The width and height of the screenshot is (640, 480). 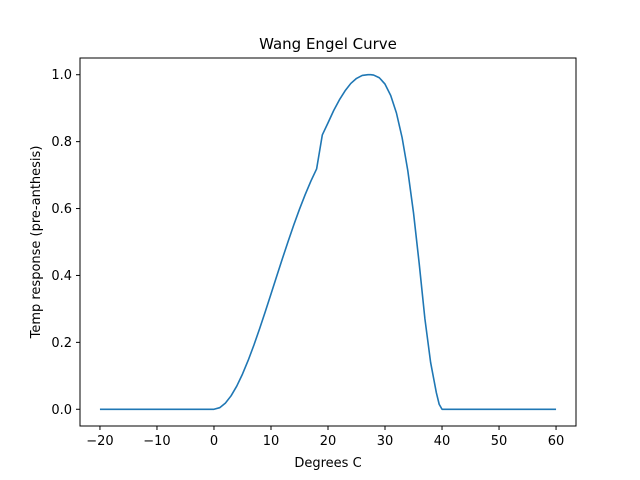 What do you see at coordinates (328, 441) in the screenshot?
I see `x-tick-label: 20` at bounding box center [328, 441].